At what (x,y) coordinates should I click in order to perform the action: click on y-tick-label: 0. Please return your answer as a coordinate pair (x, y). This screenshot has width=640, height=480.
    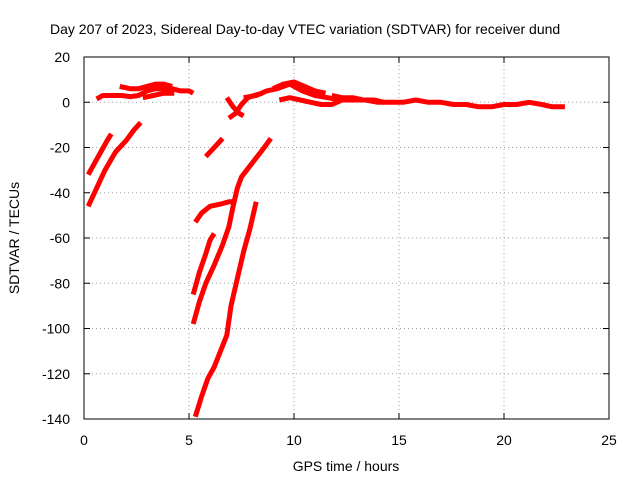
    Looking at the image, I should click on (66, 102).